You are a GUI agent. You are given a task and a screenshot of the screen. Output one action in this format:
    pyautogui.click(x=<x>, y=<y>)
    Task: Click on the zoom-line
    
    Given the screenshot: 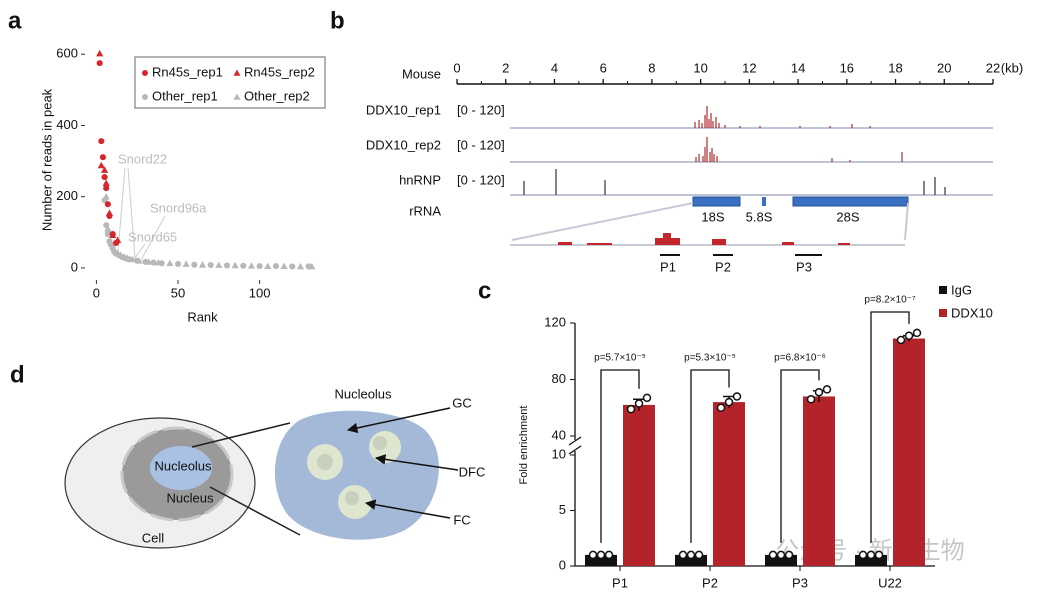 What is the action you would take?
    pyautogui.click(x=241, y=435)
    